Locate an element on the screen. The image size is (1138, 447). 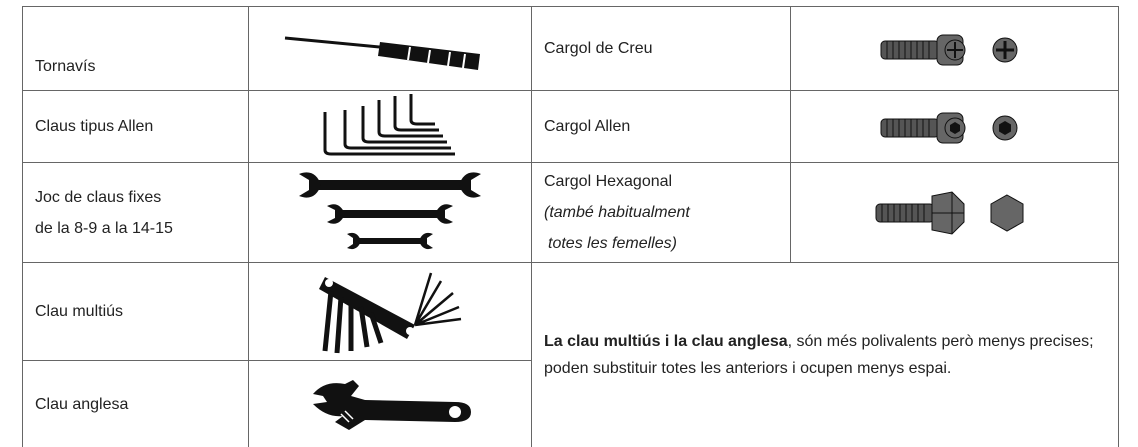
tool-cell: Claus tipus Allen is located at coordinates (135, 126).